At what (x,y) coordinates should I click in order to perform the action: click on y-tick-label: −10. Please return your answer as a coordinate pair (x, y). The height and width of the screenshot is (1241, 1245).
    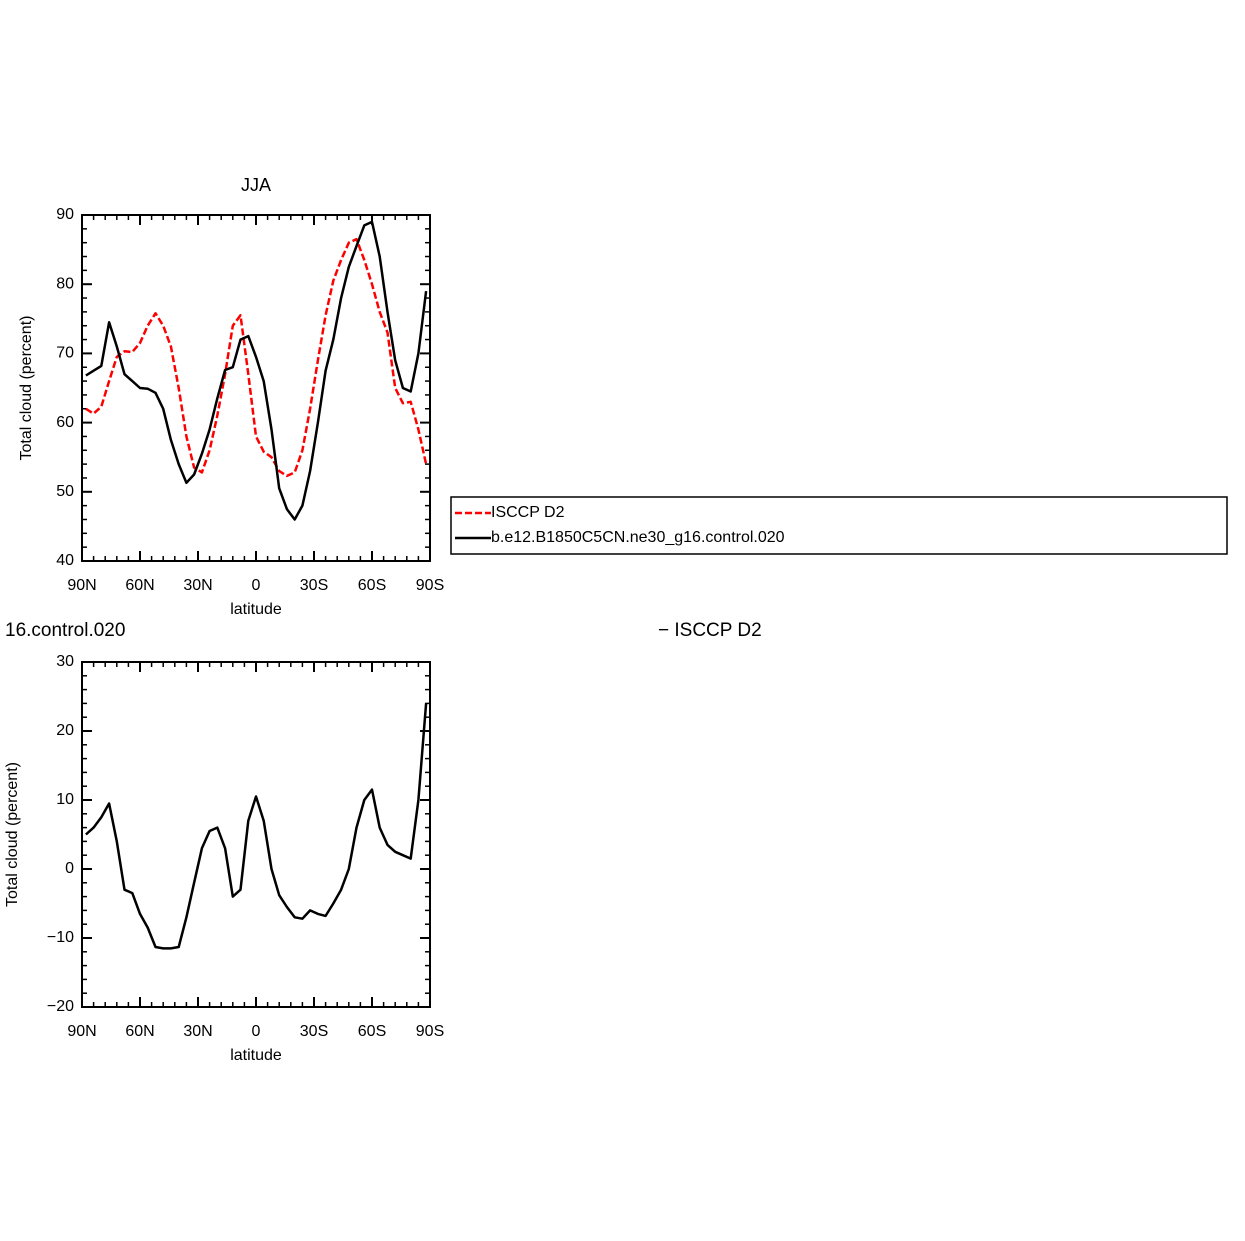
    Looking at the image, I should click on (60, 937).